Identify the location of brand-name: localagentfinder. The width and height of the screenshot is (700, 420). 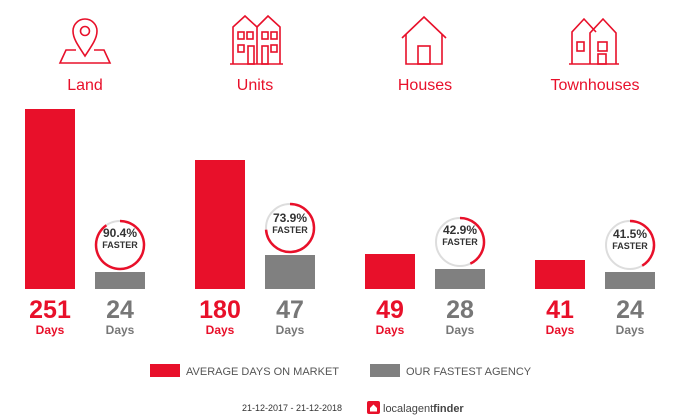
(423, 409).